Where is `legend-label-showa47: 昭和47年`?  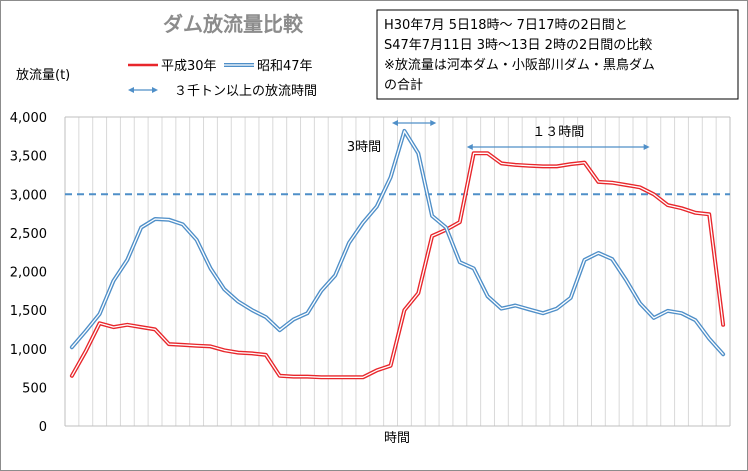
legend-label-showa47: 昭和47年 is located at coordinates (285, 66).